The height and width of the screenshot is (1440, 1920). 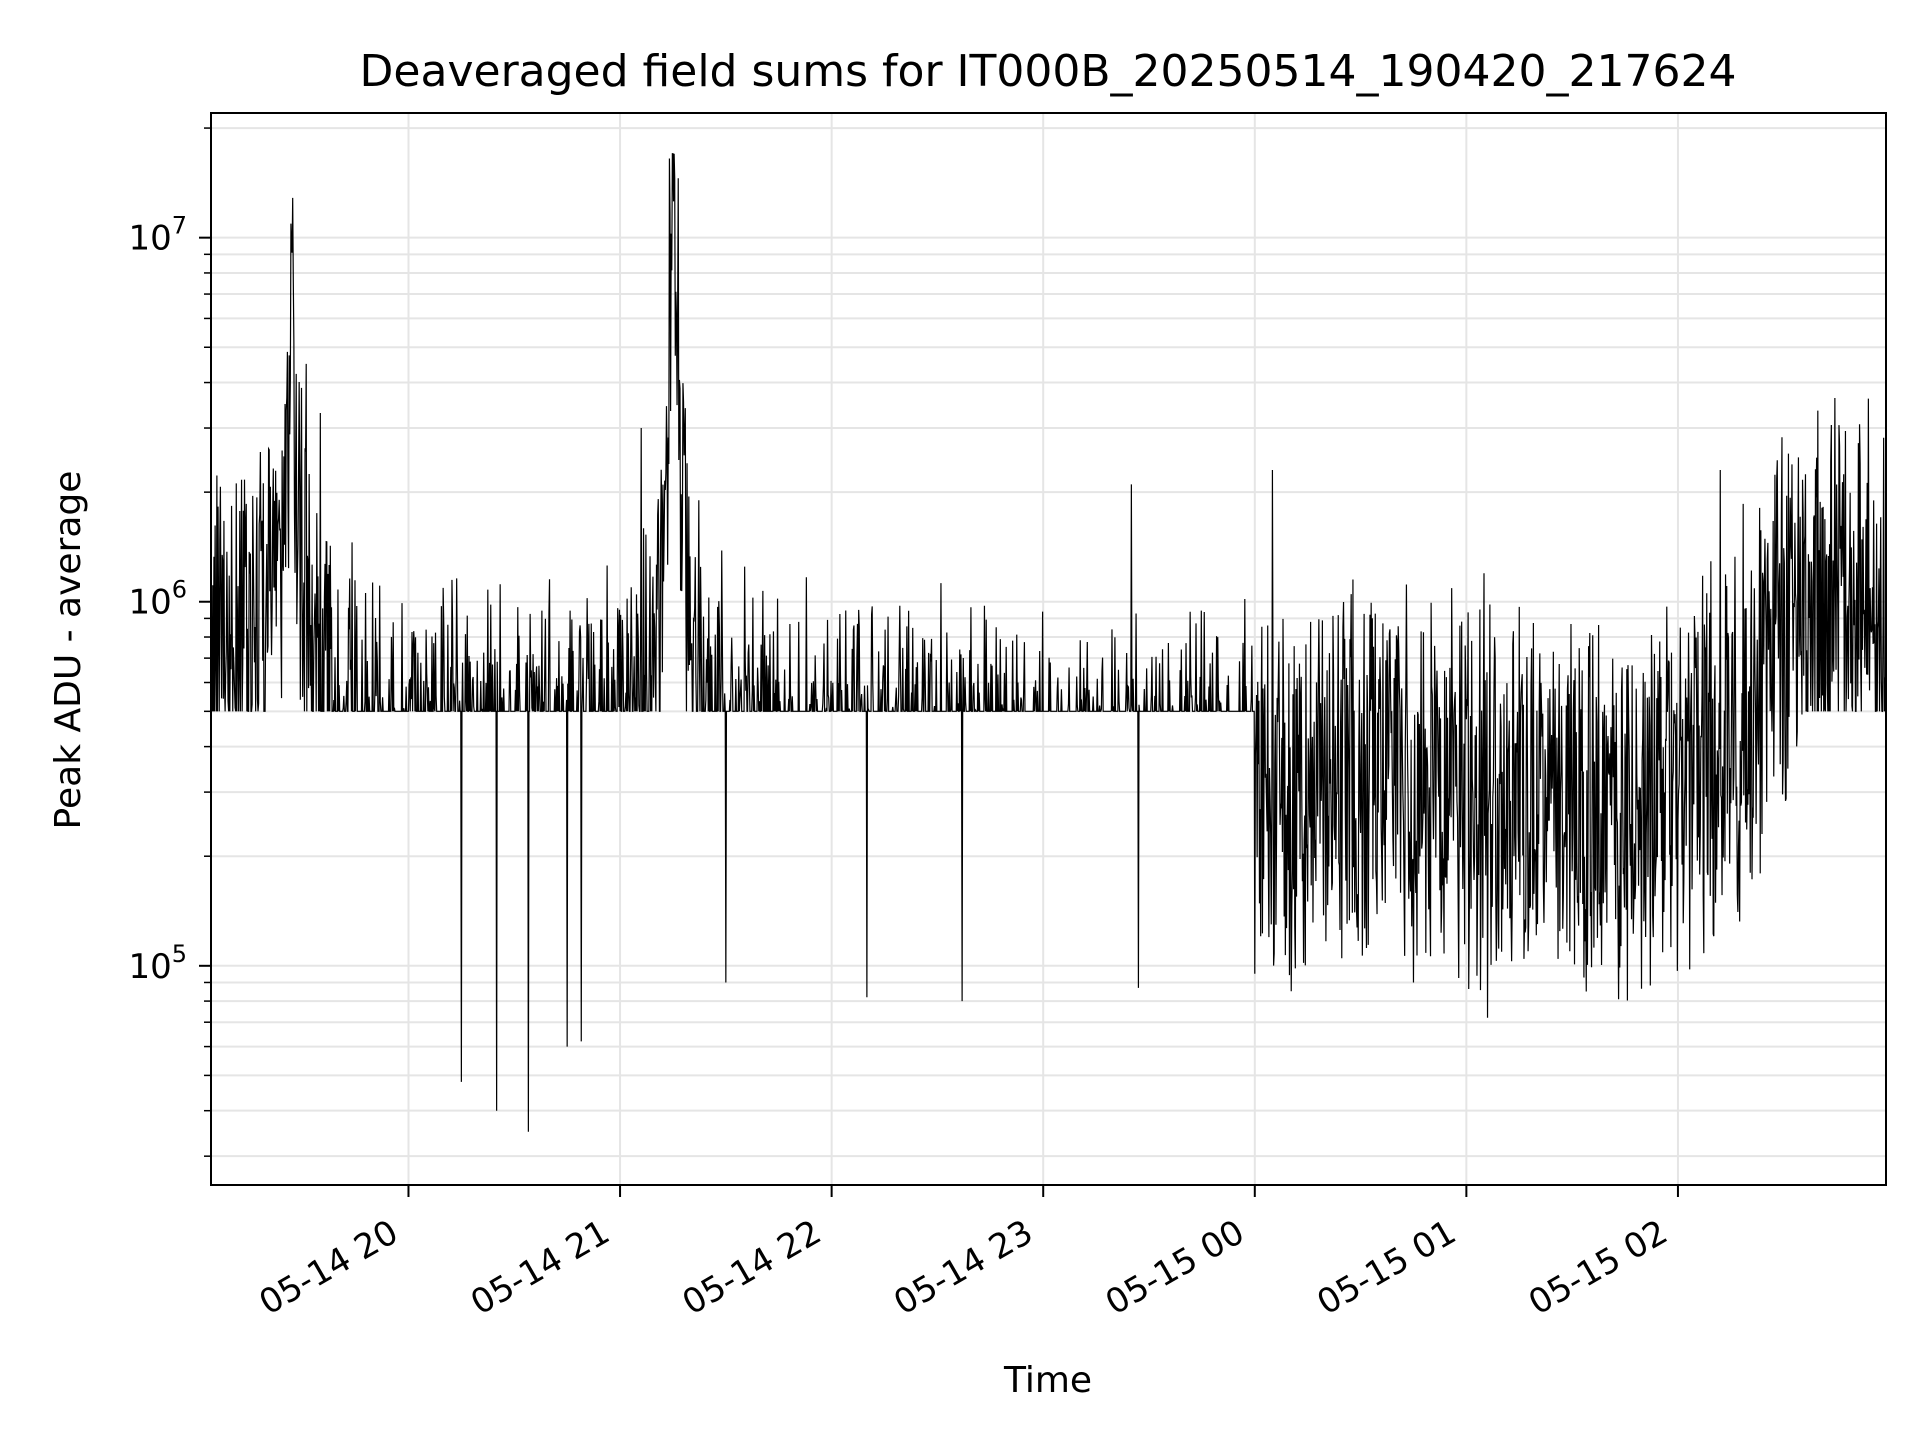 What do you see at coordinates (179, 226) in the screenshot?
I see `y-tick-label-exponent: 7` at bounding box center [179, 226].